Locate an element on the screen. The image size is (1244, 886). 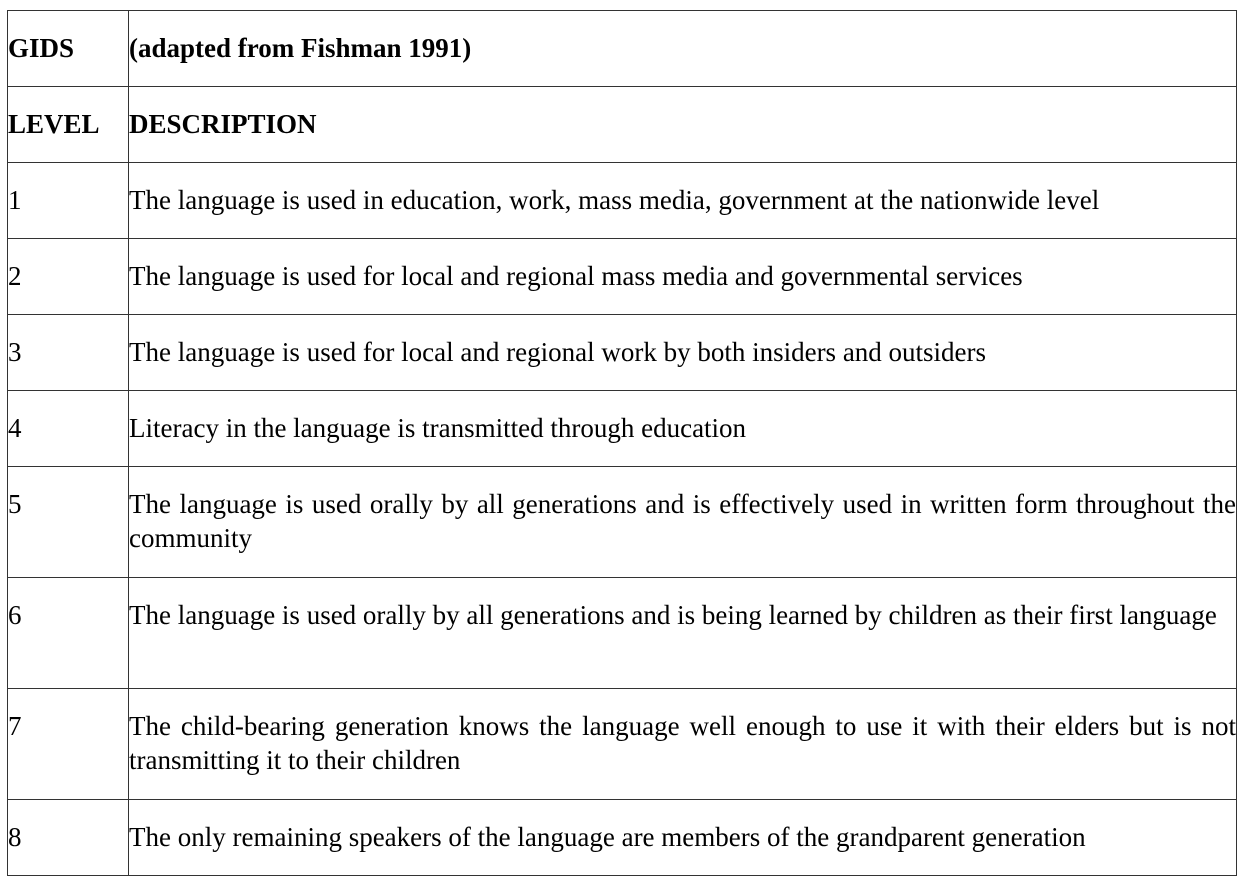
level-number: 6 is located at coordinates (15, 615).